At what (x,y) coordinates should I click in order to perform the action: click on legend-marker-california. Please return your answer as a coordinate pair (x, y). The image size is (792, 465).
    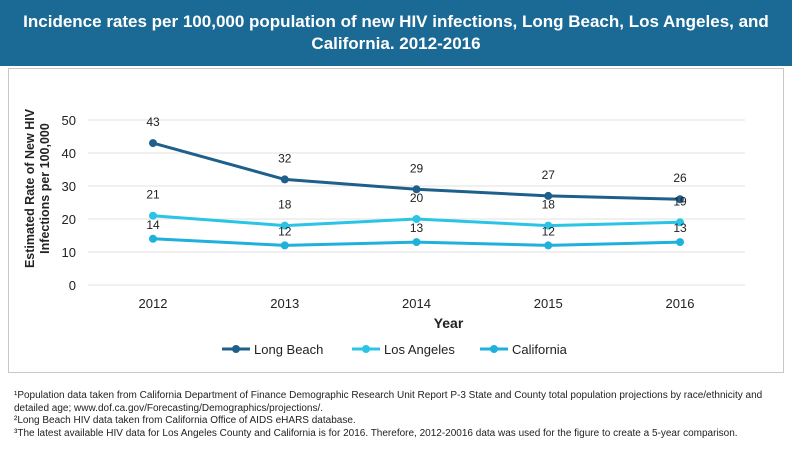
    Looking at the image, I should click on (494, 349).